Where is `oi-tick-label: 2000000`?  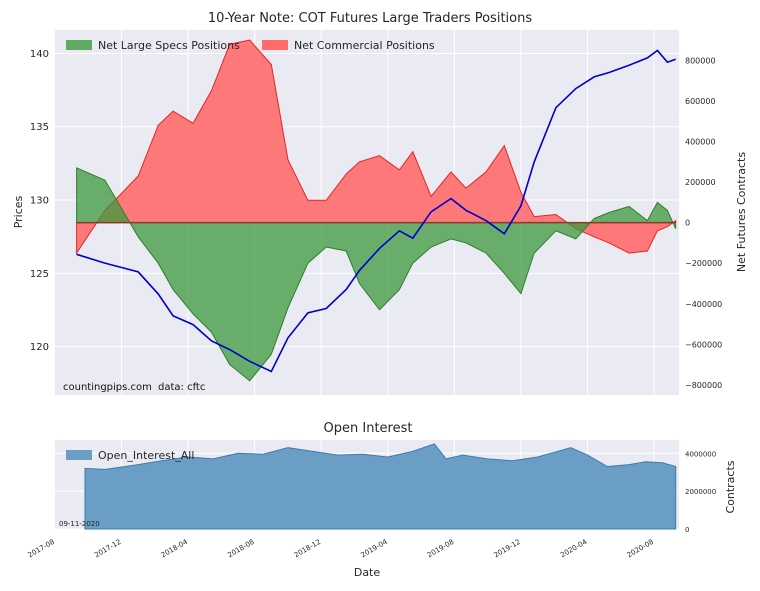 oi-tick-label: 2000000 is located at coordinates (700, 492).